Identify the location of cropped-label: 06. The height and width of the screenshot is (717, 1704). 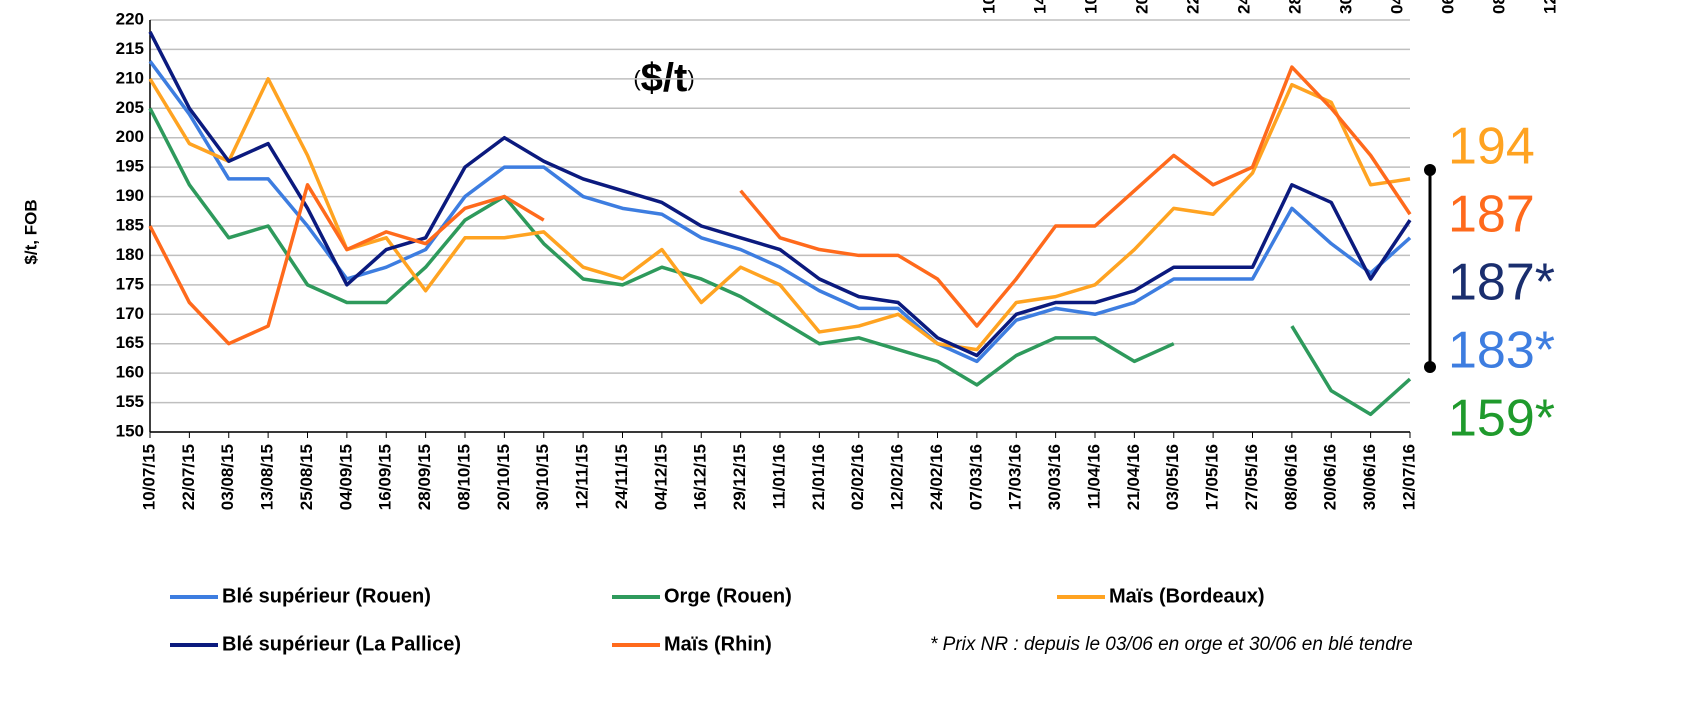
(1447, 7).